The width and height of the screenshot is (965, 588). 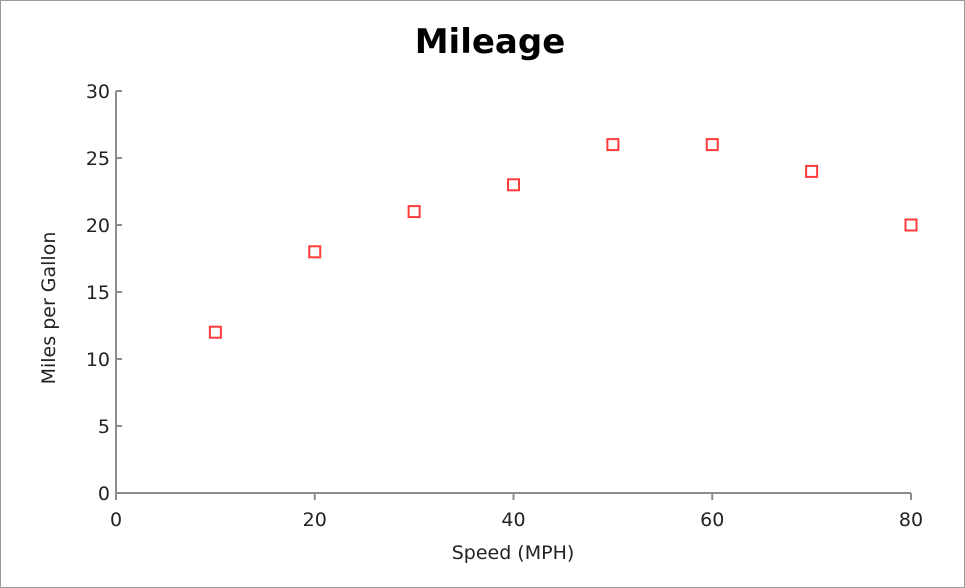 What do you see at coordinates (98, 226) in the screenshot?
I see `y-tick-label: 20` at bounding box center [98, 226].